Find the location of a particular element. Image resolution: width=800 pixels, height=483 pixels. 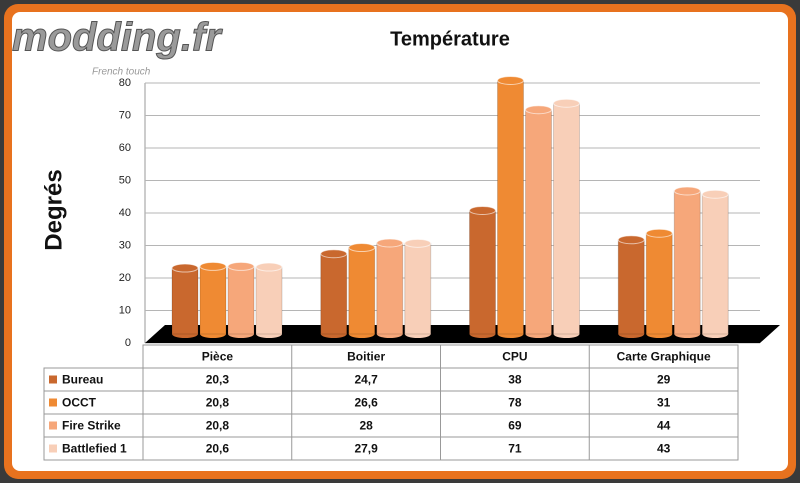

y-tick-label: 0 is located at coordinates (128, 343).